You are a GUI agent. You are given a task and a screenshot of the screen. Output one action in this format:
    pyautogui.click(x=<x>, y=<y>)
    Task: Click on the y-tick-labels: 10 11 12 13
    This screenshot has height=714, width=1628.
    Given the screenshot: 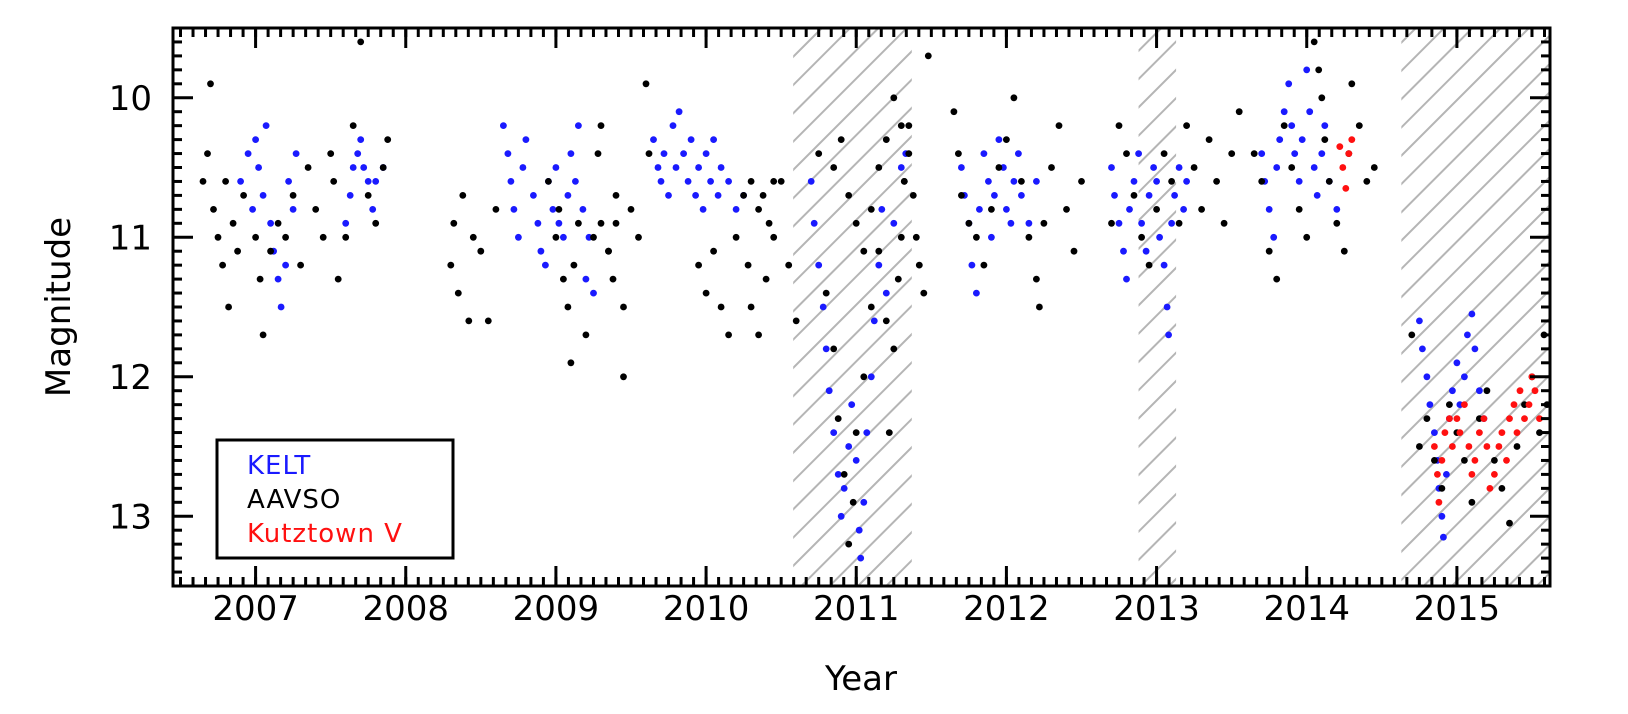 What is the action you would take?
    pyautogui.click(x=130, y=308)
    